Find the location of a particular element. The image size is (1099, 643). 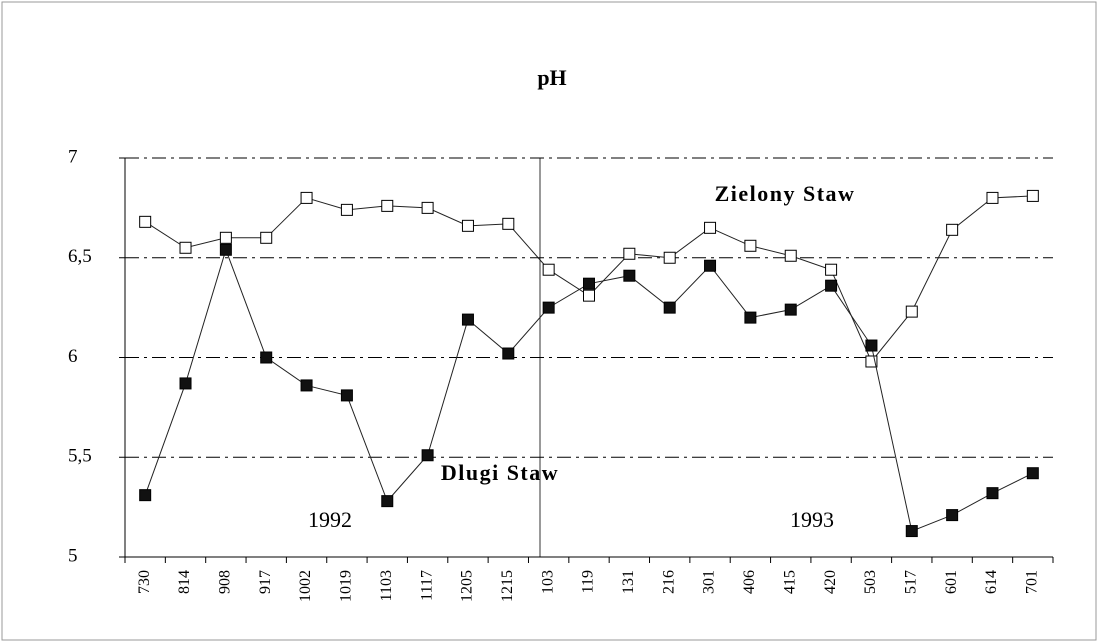

chart-title: pH is located at coordinates (551, 77).